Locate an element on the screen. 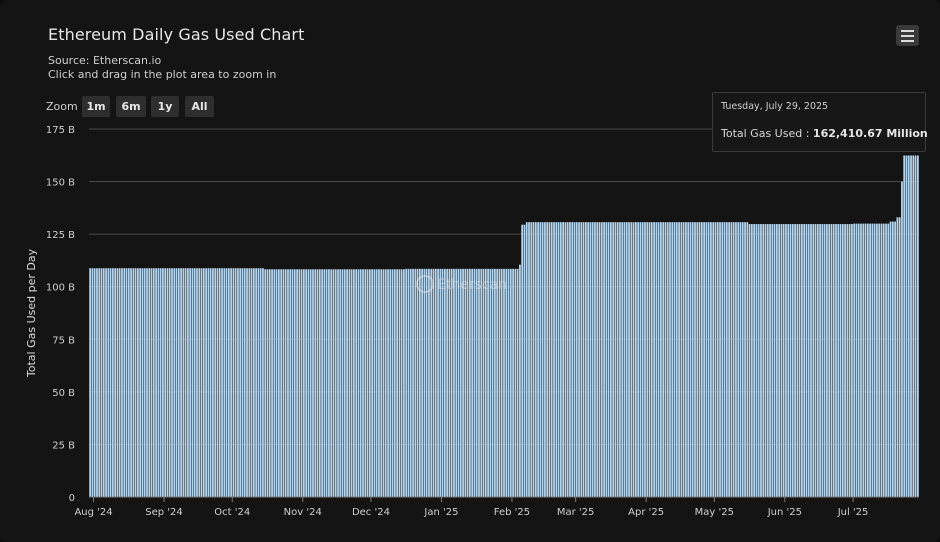 The image size is (940, 542). zoom-all-button: All is located at coordinates (199, 106).